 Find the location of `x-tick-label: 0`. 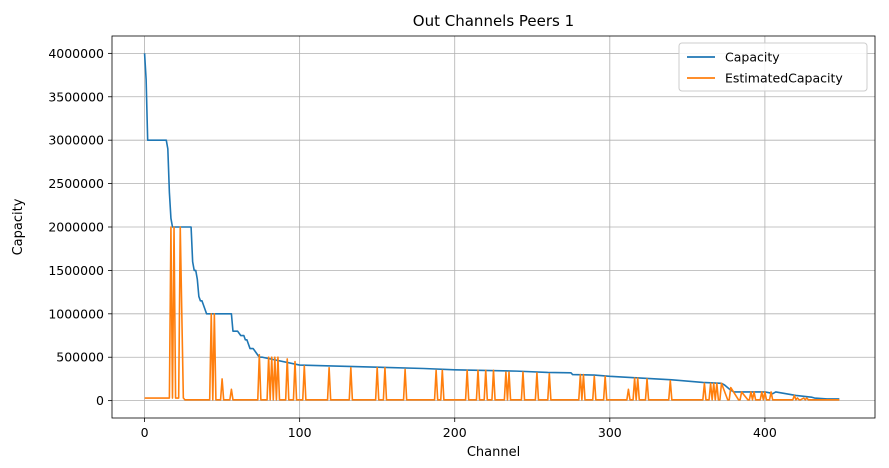

x-tick-label: 0 is located at coordinates (145, 432).